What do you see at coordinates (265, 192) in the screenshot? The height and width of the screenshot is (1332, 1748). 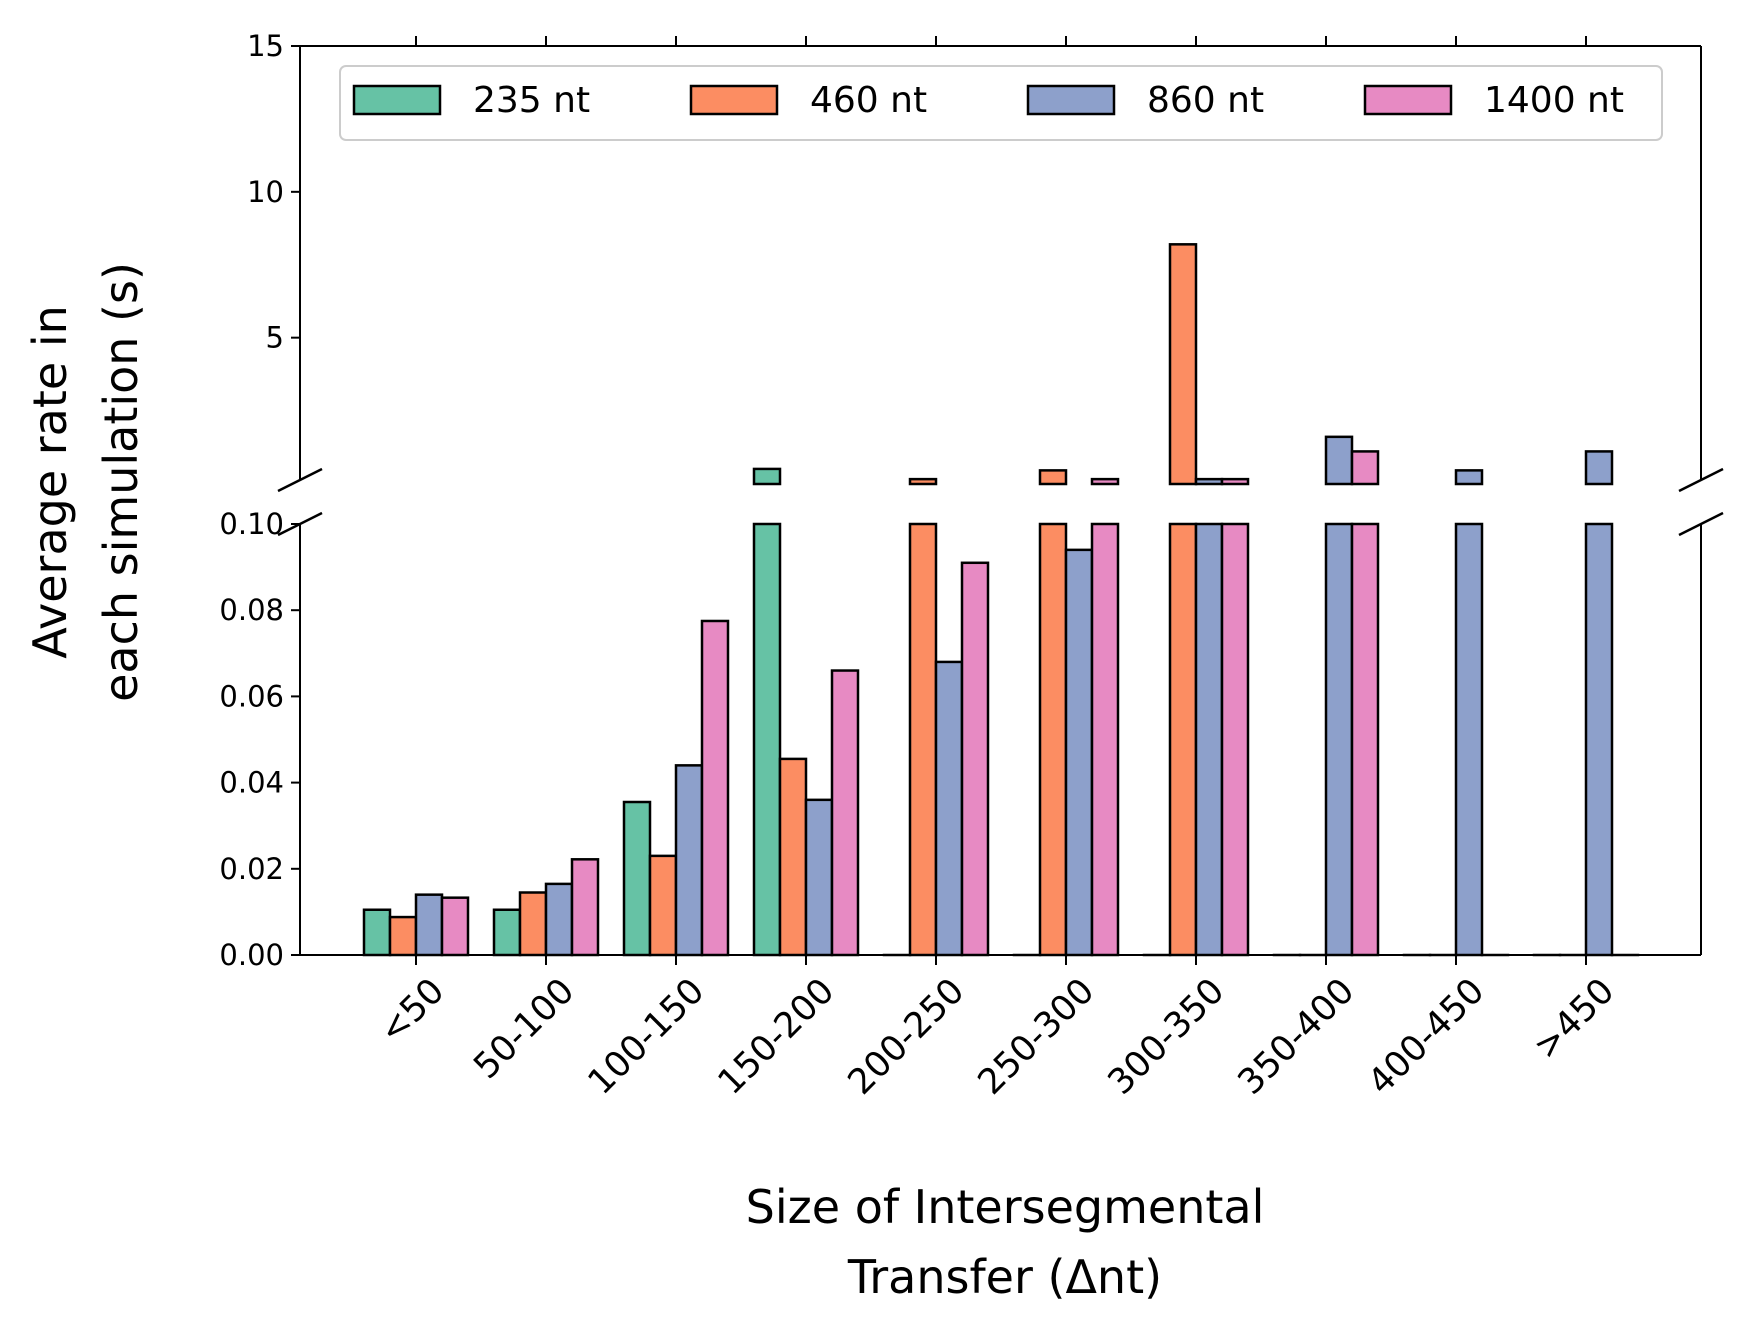 I see `y-tick-label: 10` at bounding box center [265, 192].